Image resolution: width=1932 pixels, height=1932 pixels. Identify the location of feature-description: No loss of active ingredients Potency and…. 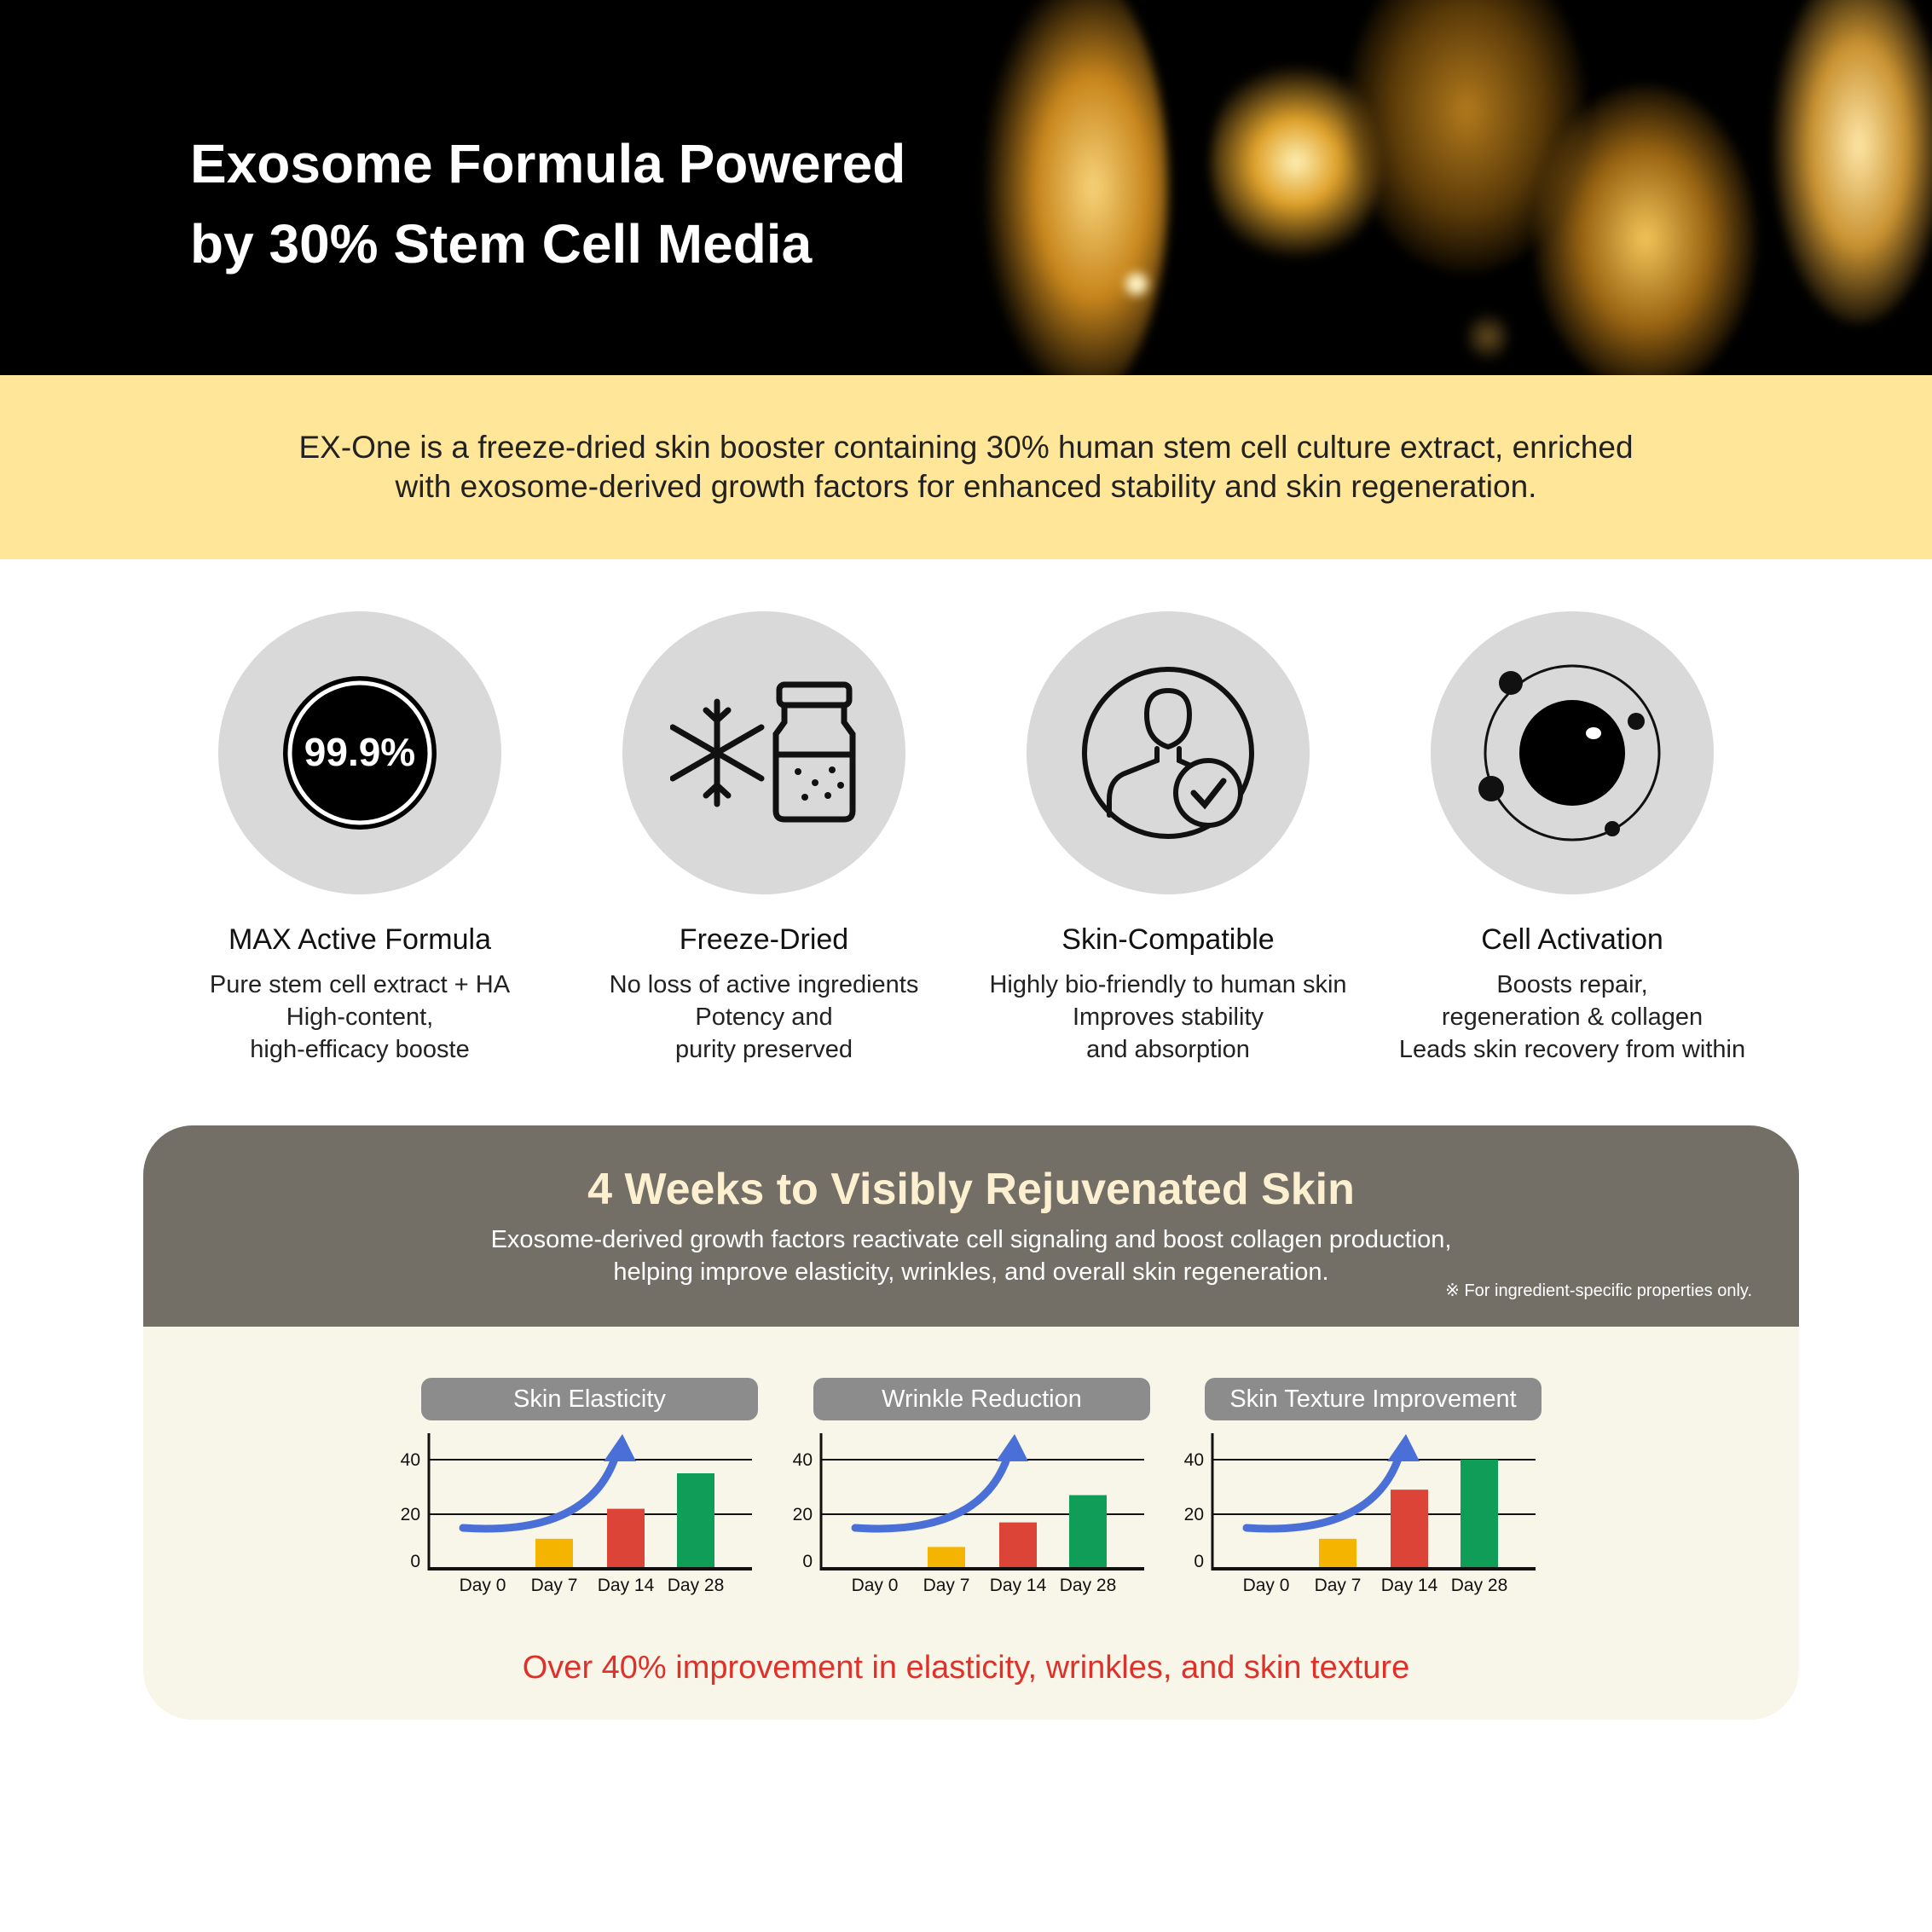
(764, 1017).